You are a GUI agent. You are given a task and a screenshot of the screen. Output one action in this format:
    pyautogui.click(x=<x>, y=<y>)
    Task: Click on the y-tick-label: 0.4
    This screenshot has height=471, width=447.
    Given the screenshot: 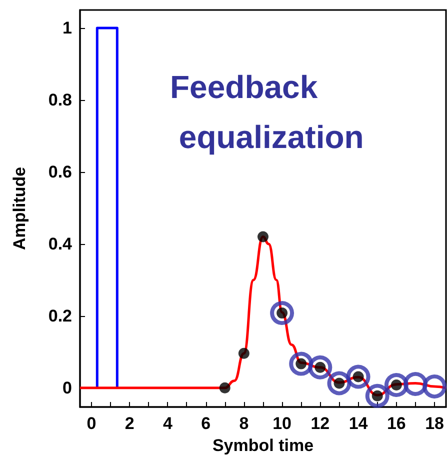 What is the action you would take?
    pyautogui.click(x=60, y=244)
    